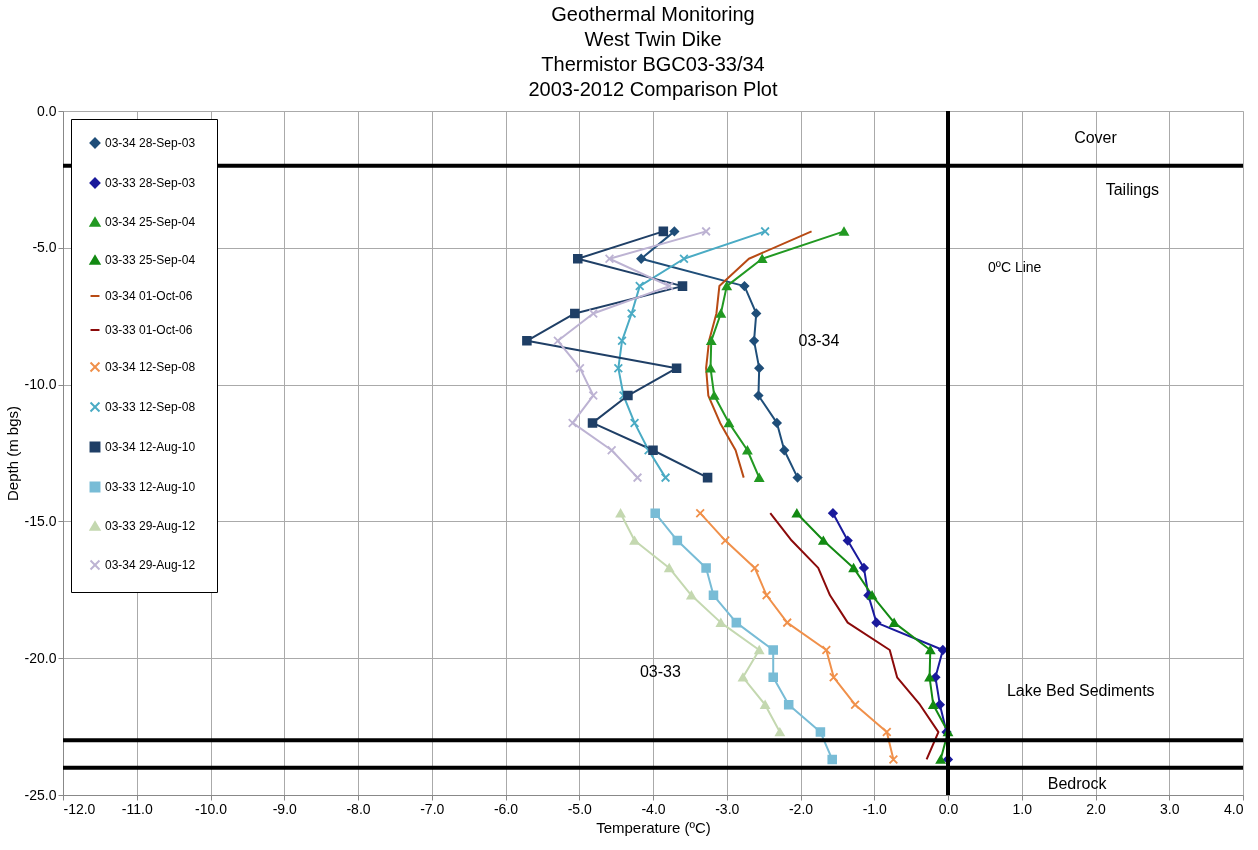 Image resolution: width=1258 pixels, height=850 pixels. What do you see at coordinates (150, 447) in the screenshot?
I see `legend-label: 03-34 12-Aug-10` at bounding box center [150, 447].